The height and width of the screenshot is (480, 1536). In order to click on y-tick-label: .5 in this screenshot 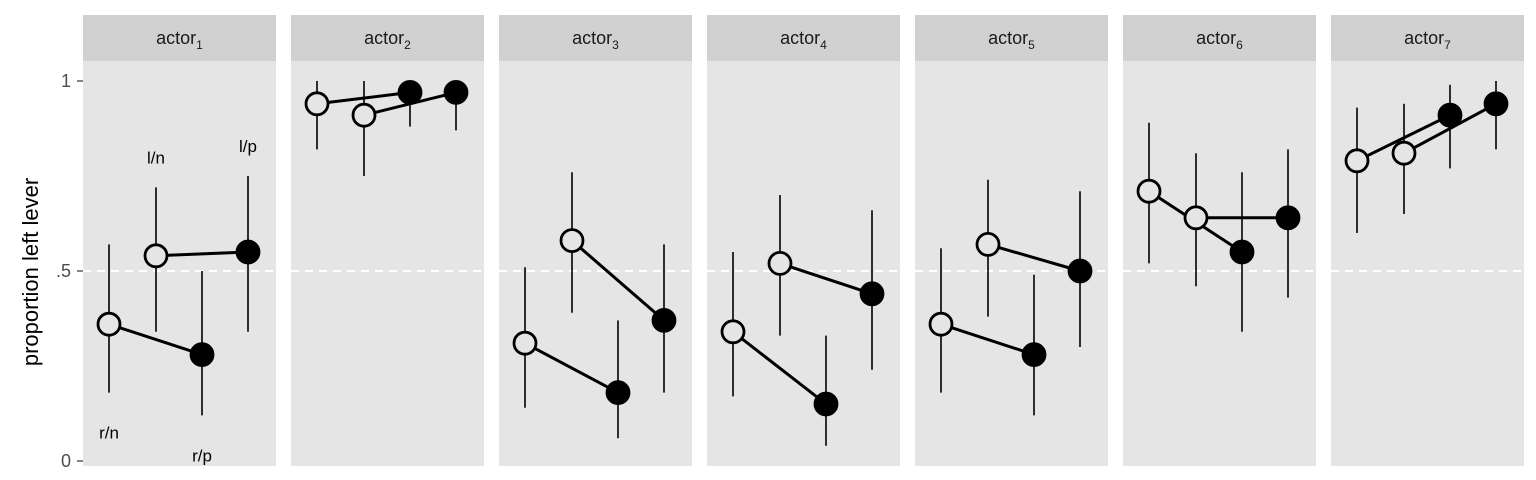, I will do `click(63, 271)`.